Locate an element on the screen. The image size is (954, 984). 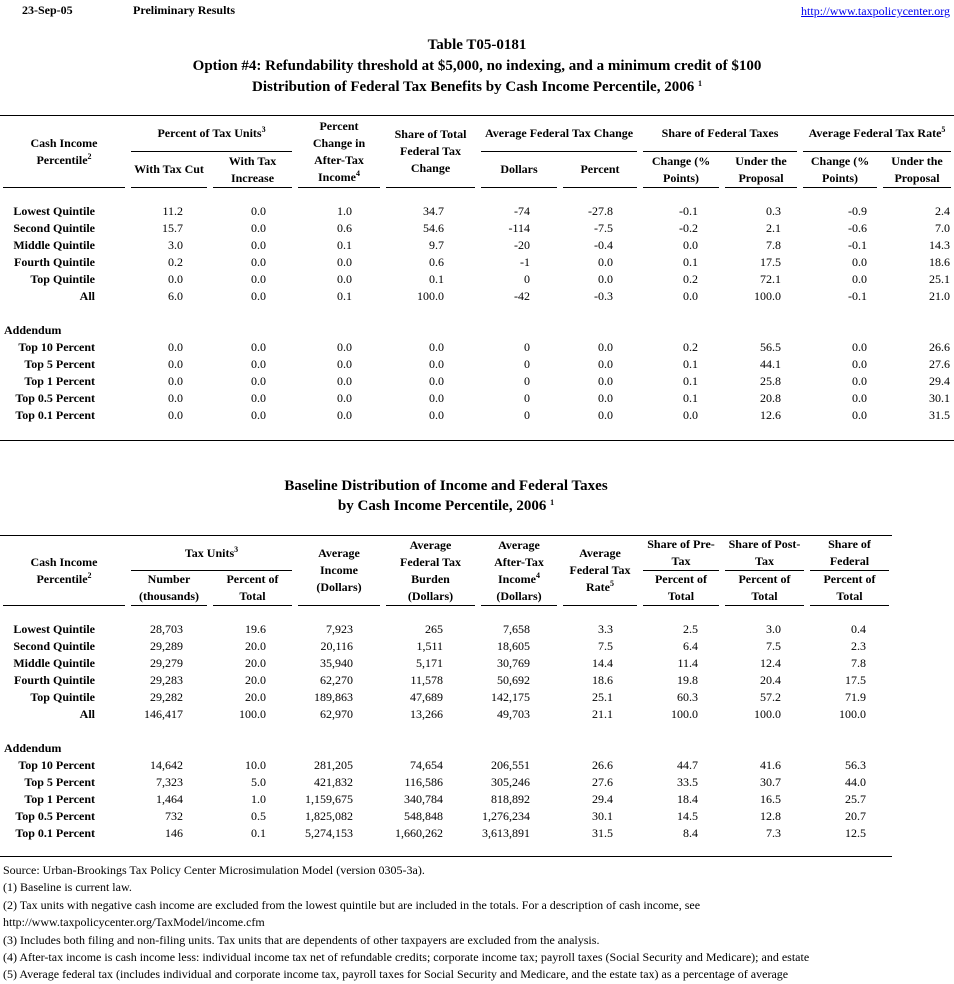
cell: 1.0 is located at coordinates (258, 798).